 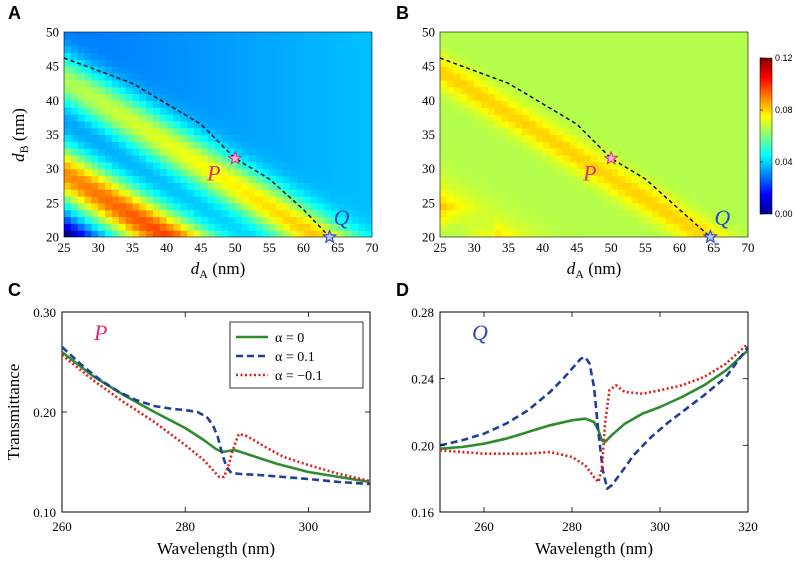 I want to click on point-marker-q, so click(x=710, y=236).